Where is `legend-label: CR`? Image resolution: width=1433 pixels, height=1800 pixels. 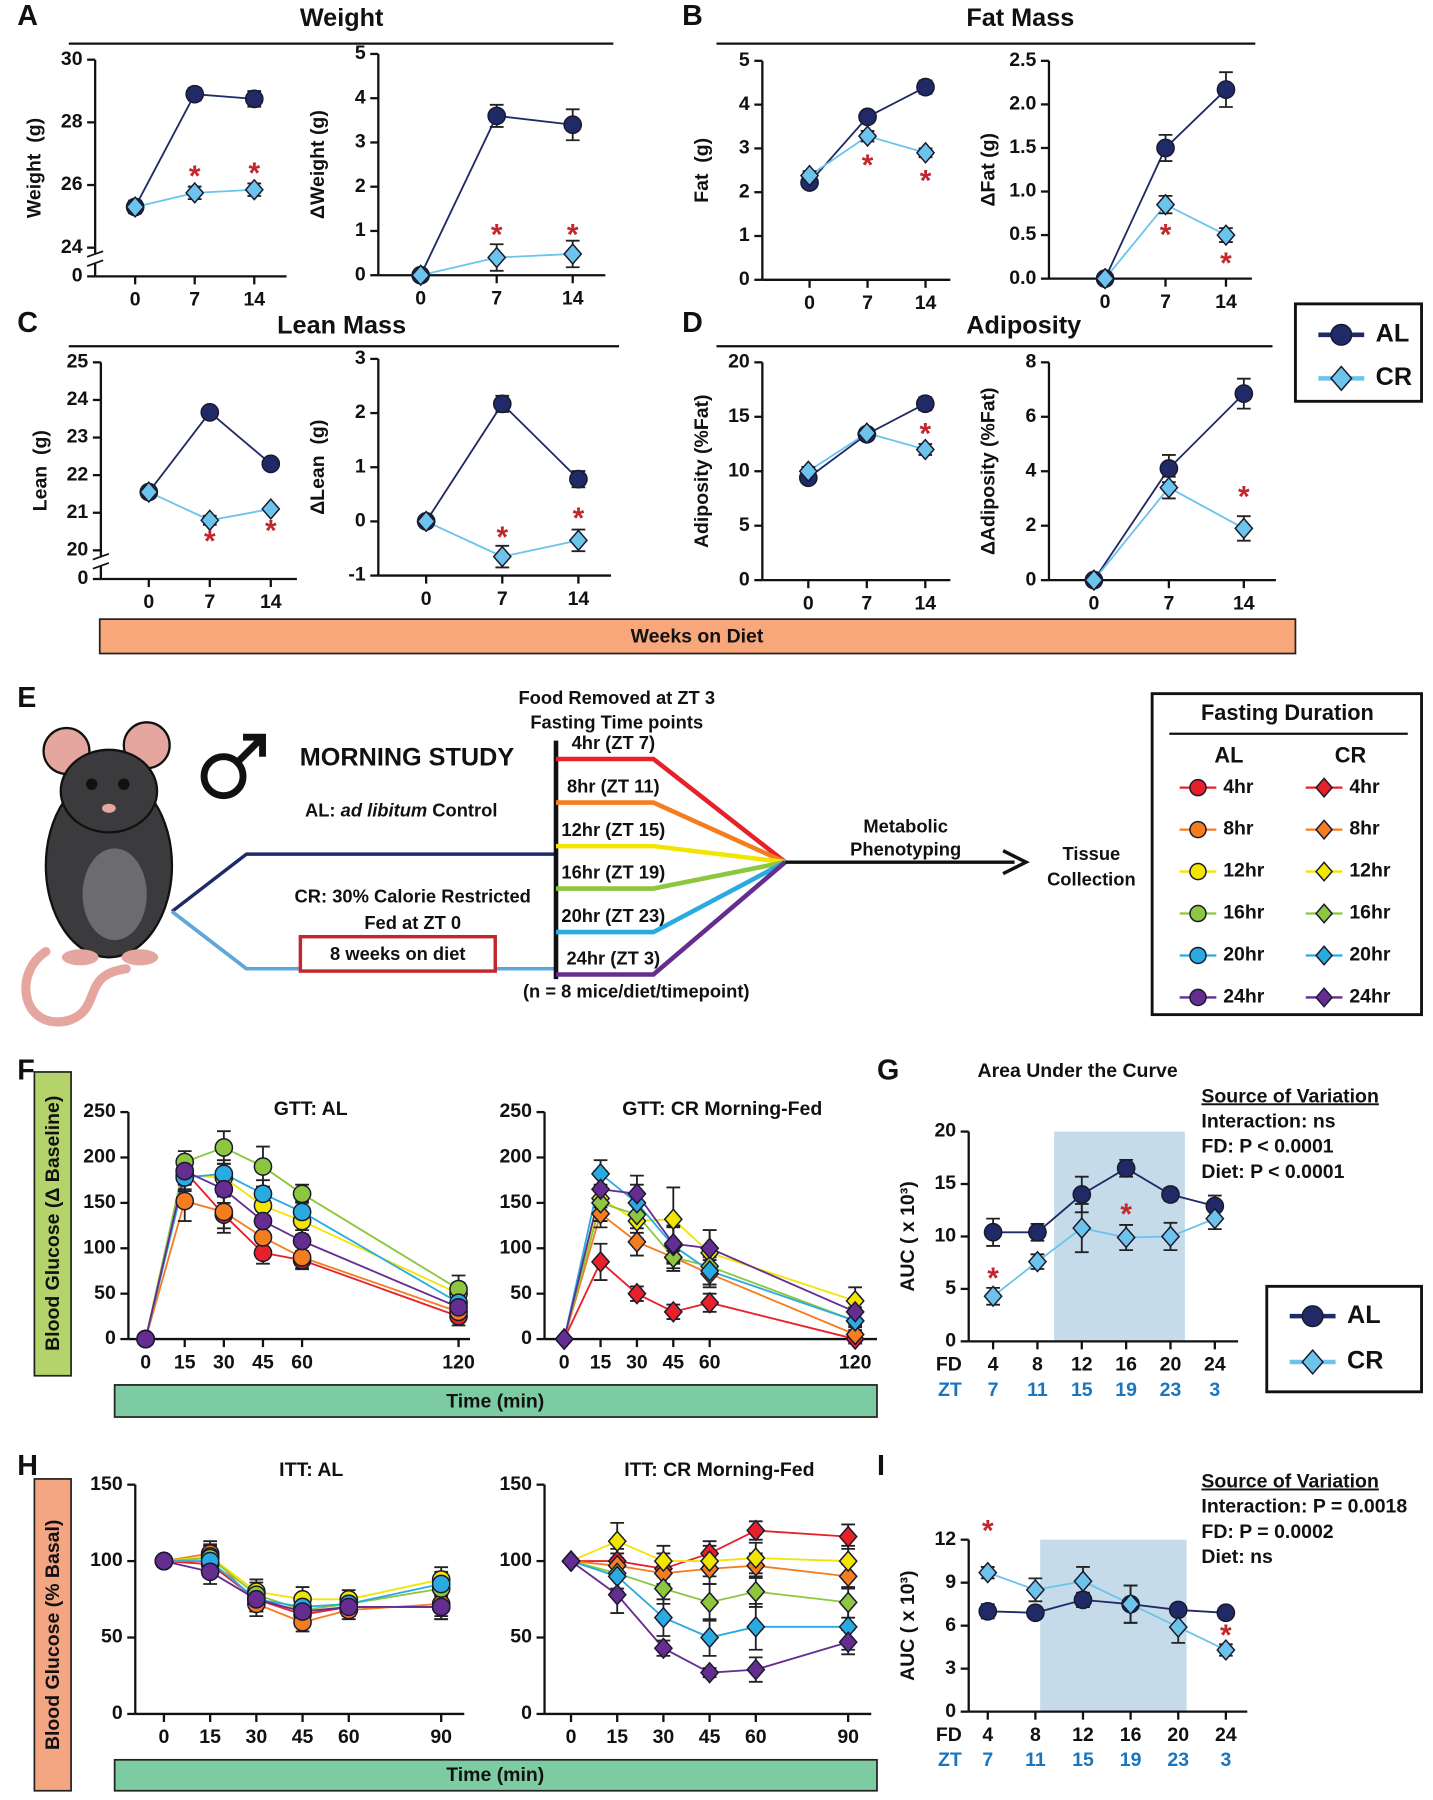 legend-label: CR is located at coordinates (1394, 377).